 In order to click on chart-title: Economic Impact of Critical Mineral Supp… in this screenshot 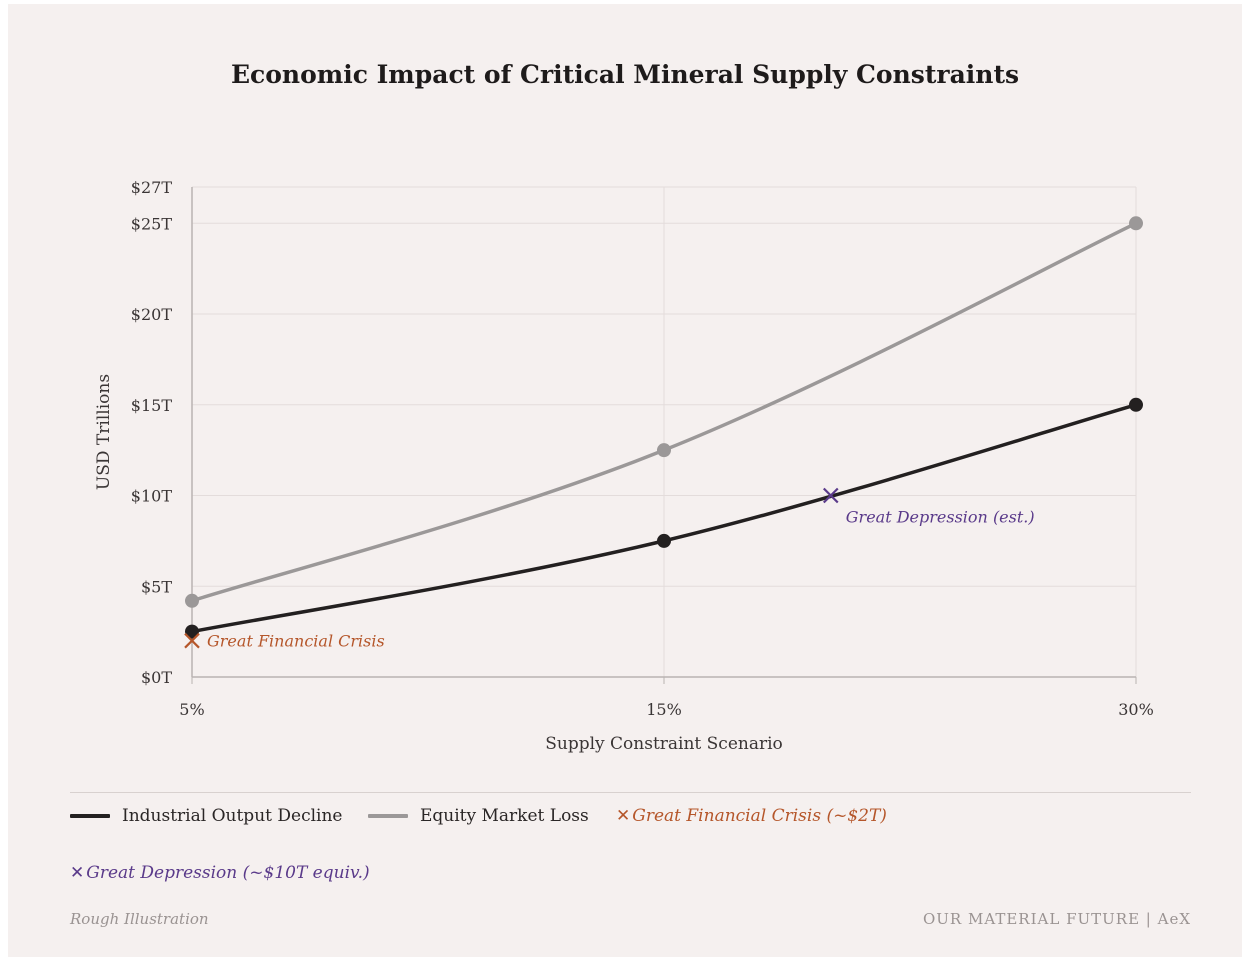, I will do `click(625, 74)`.